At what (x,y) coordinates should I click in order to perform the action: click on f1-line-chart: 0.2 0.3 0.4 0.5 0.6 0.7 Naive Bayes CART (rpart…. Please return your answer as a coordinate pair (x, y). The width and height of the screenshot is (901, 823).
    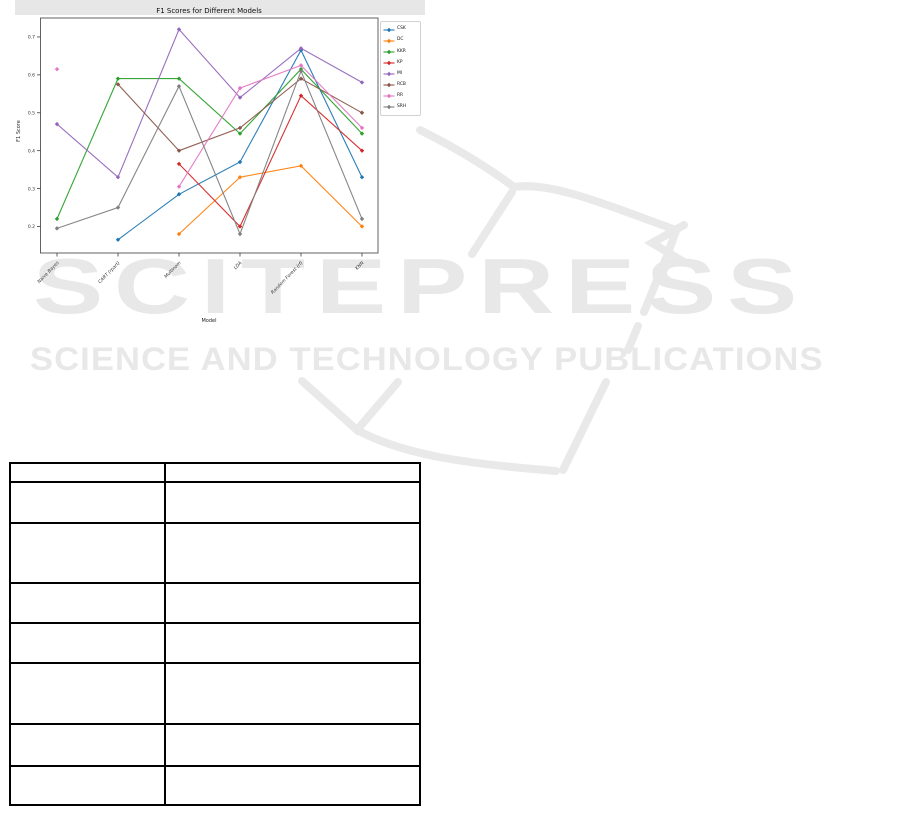
    Looking at the image, I should click on (203, 156).